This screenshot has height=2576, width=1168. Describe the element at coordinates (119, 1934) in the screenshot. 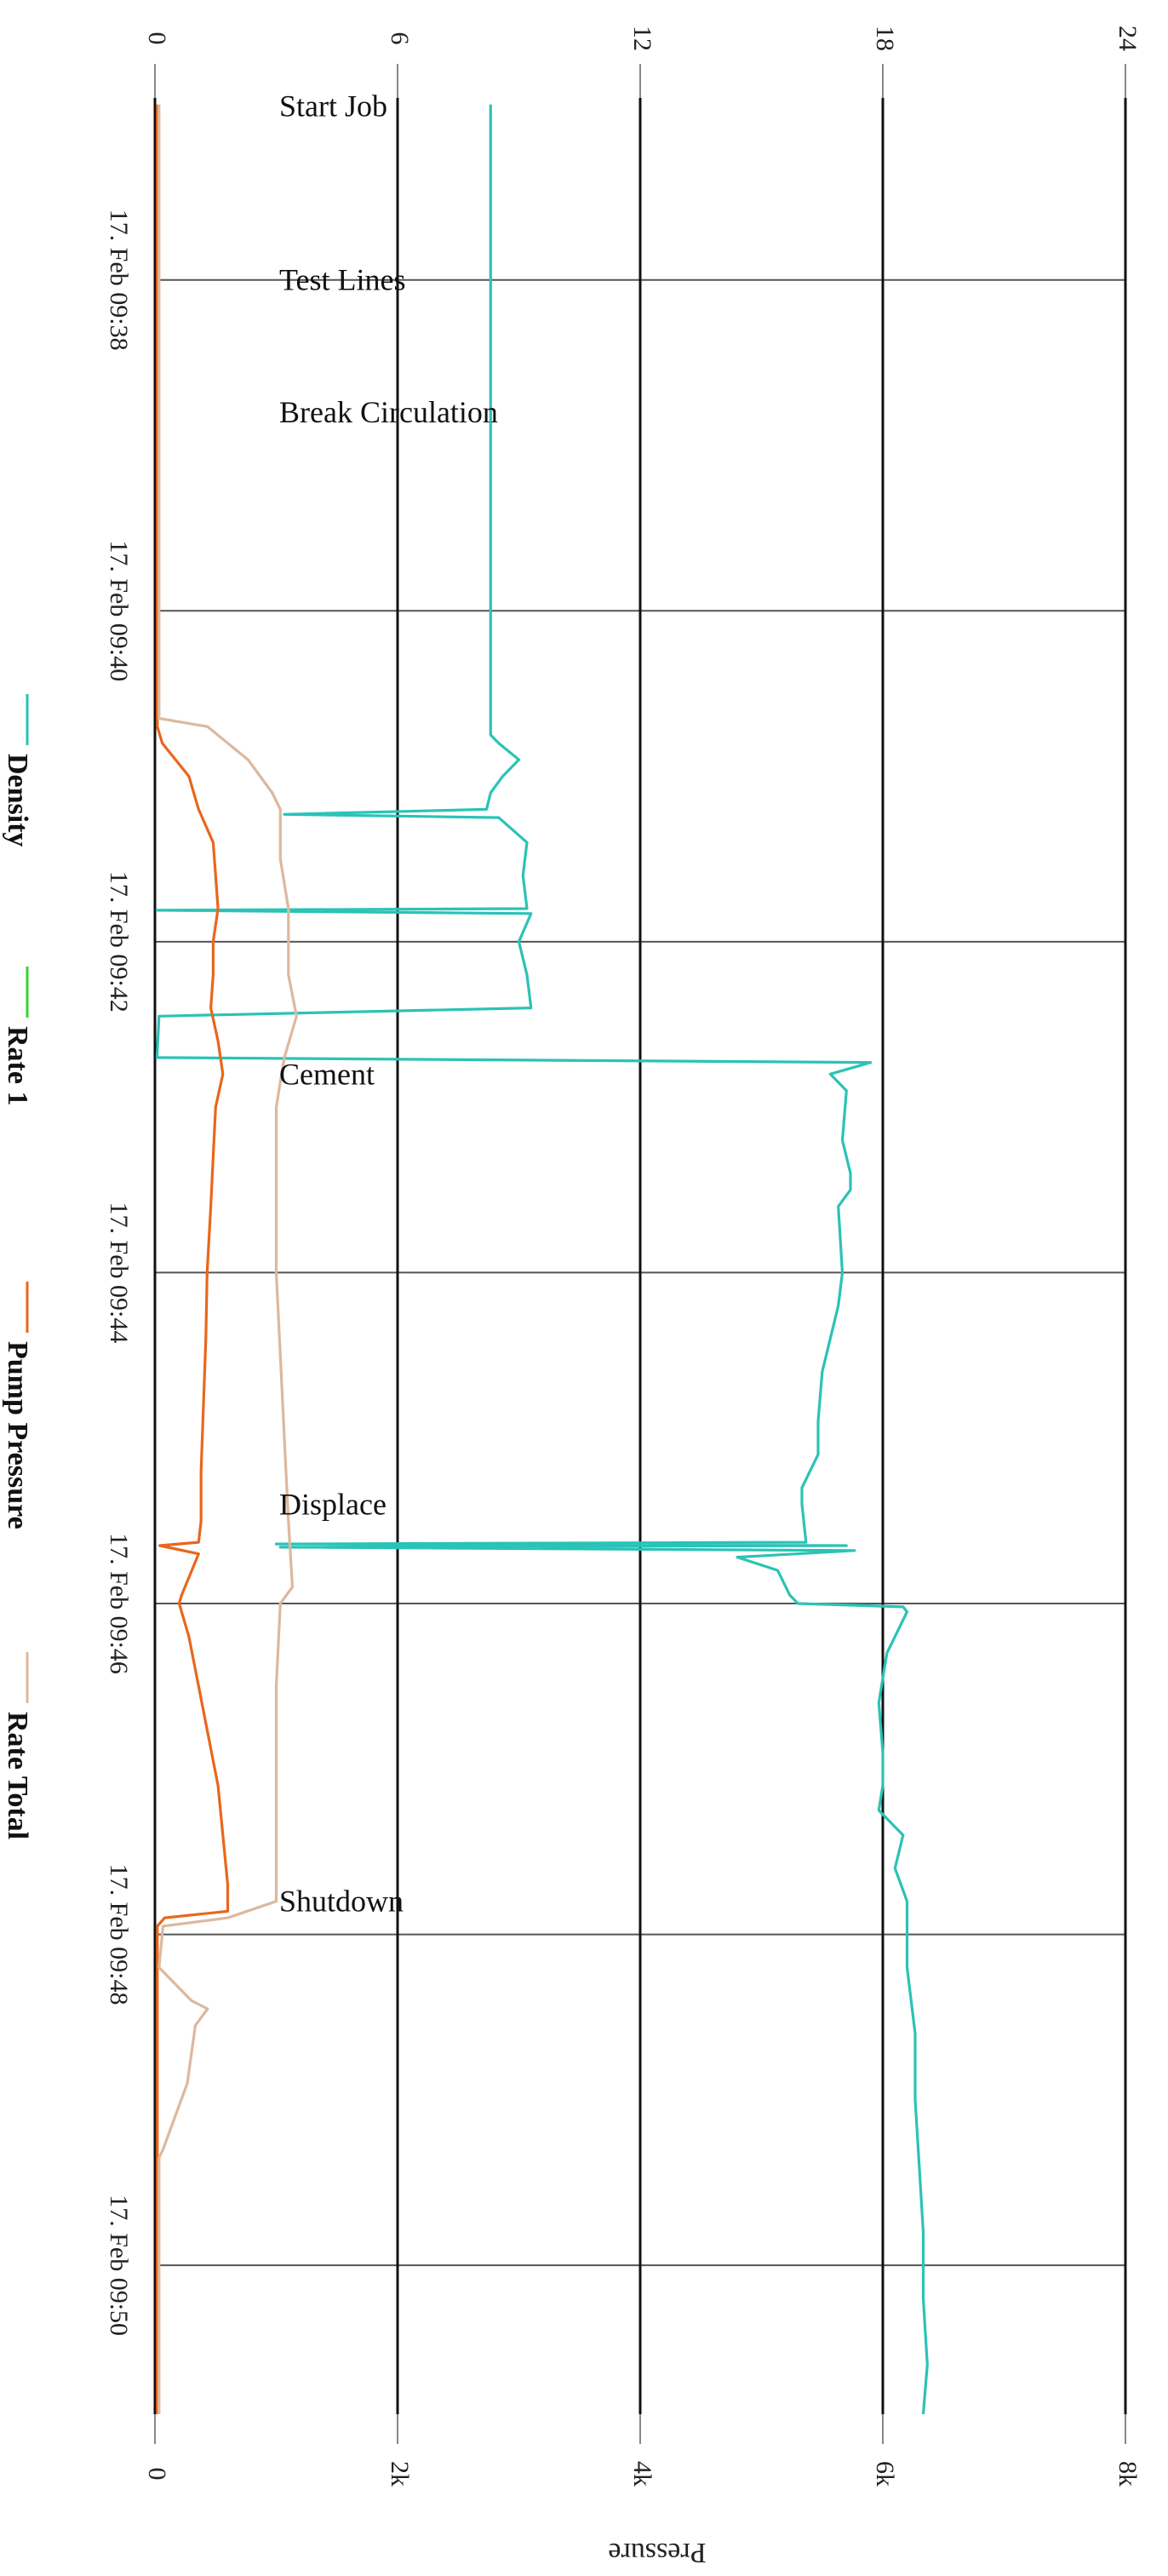

I see `time-tick-label: 17. Feb 09:48` at that location.